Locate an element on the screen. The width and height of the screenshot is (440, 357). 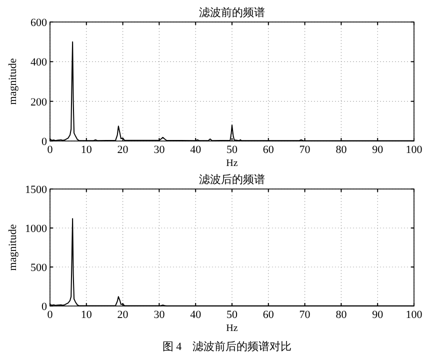
chart-title: 滤波后的频谱 is located at coordinates (232, 179).